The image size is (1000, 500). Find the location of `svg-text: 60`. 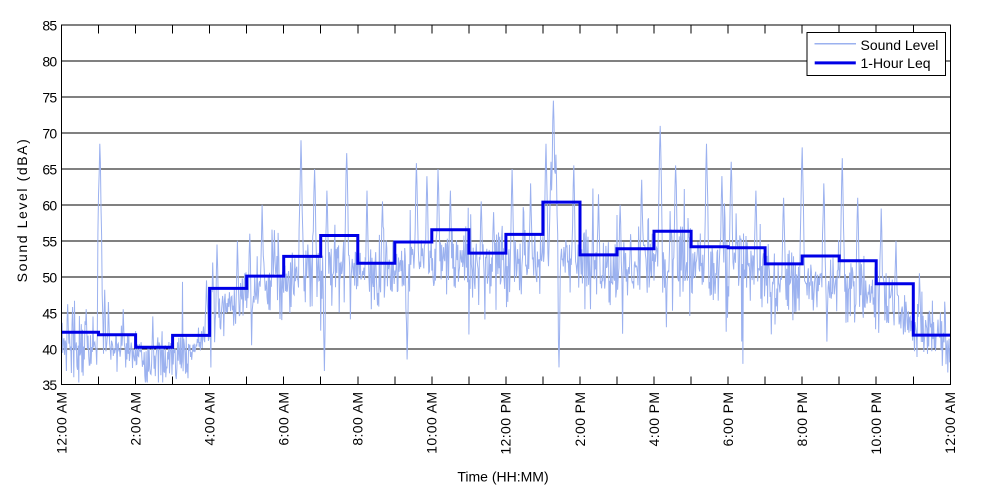

svg-text: 60 is located at coordinates (49, 205).